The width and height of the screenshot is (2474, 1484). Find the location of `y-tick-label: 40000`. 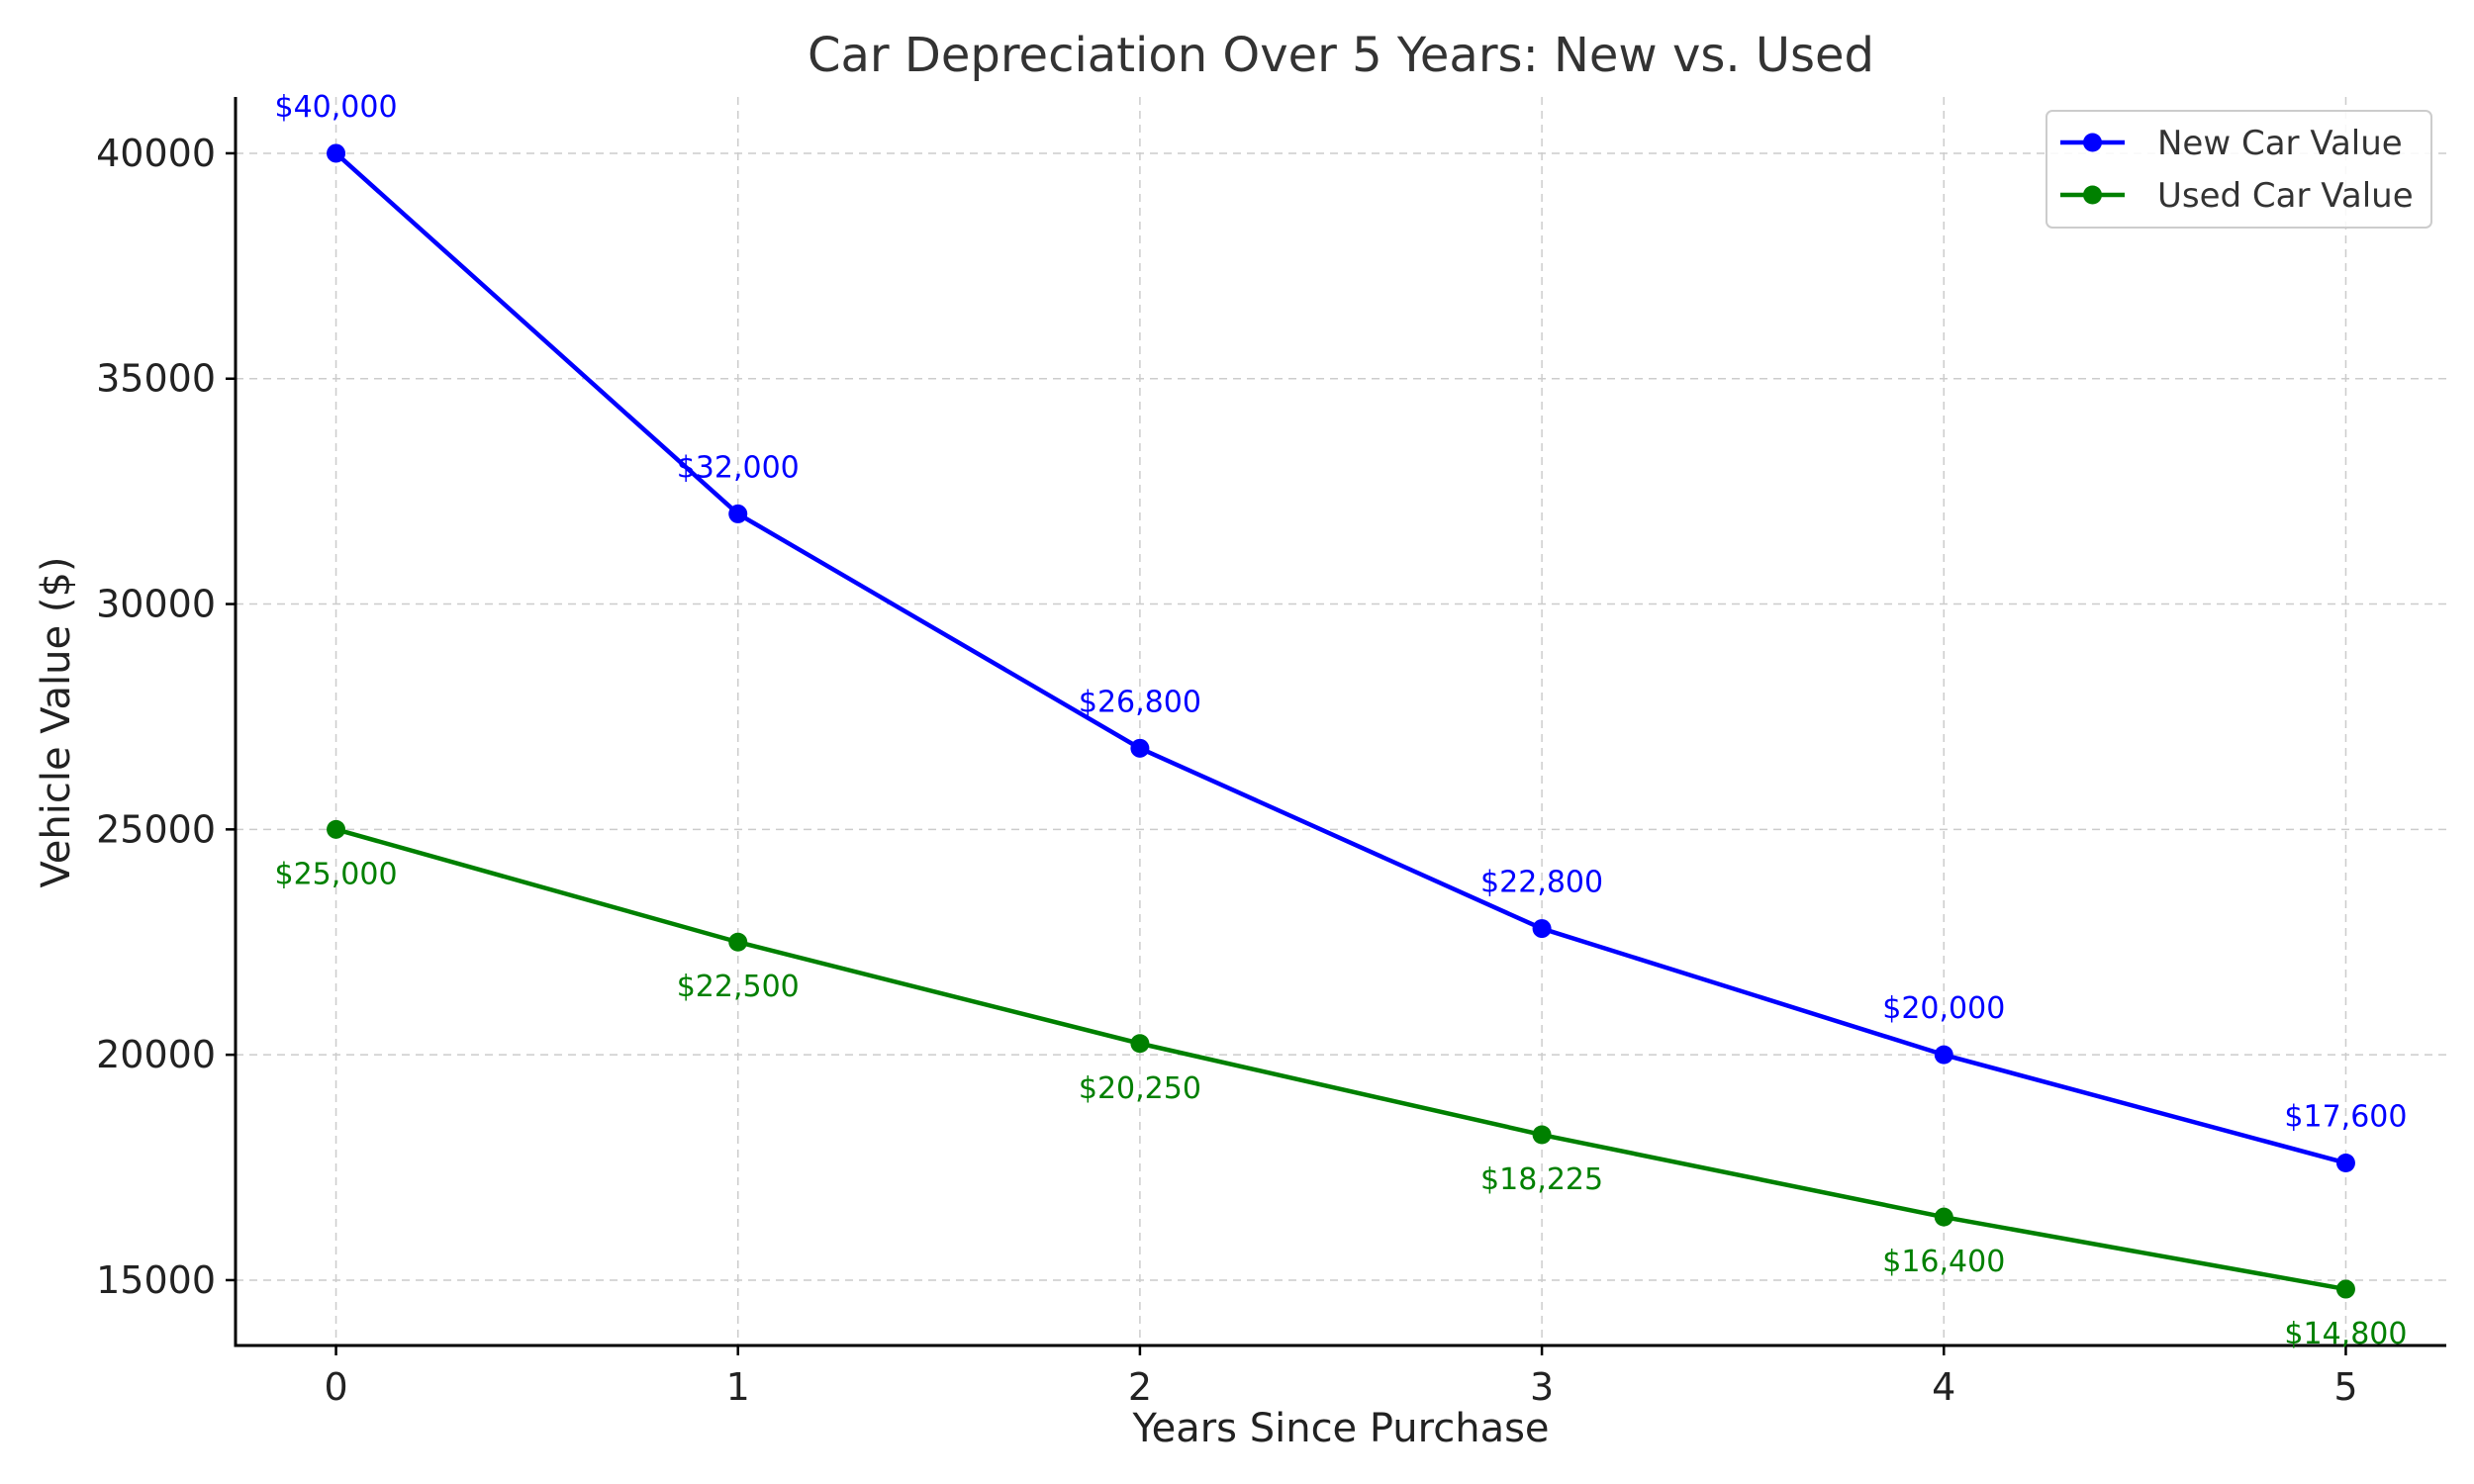

y-tick-label: 40000 is located at coordinates (156, 153).